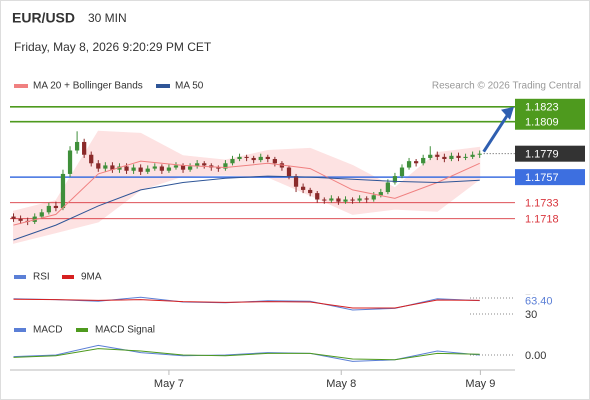  Describe the element at coordinates (542, 108) in the screenshot. I see `level-label: 1.1823` at that location.